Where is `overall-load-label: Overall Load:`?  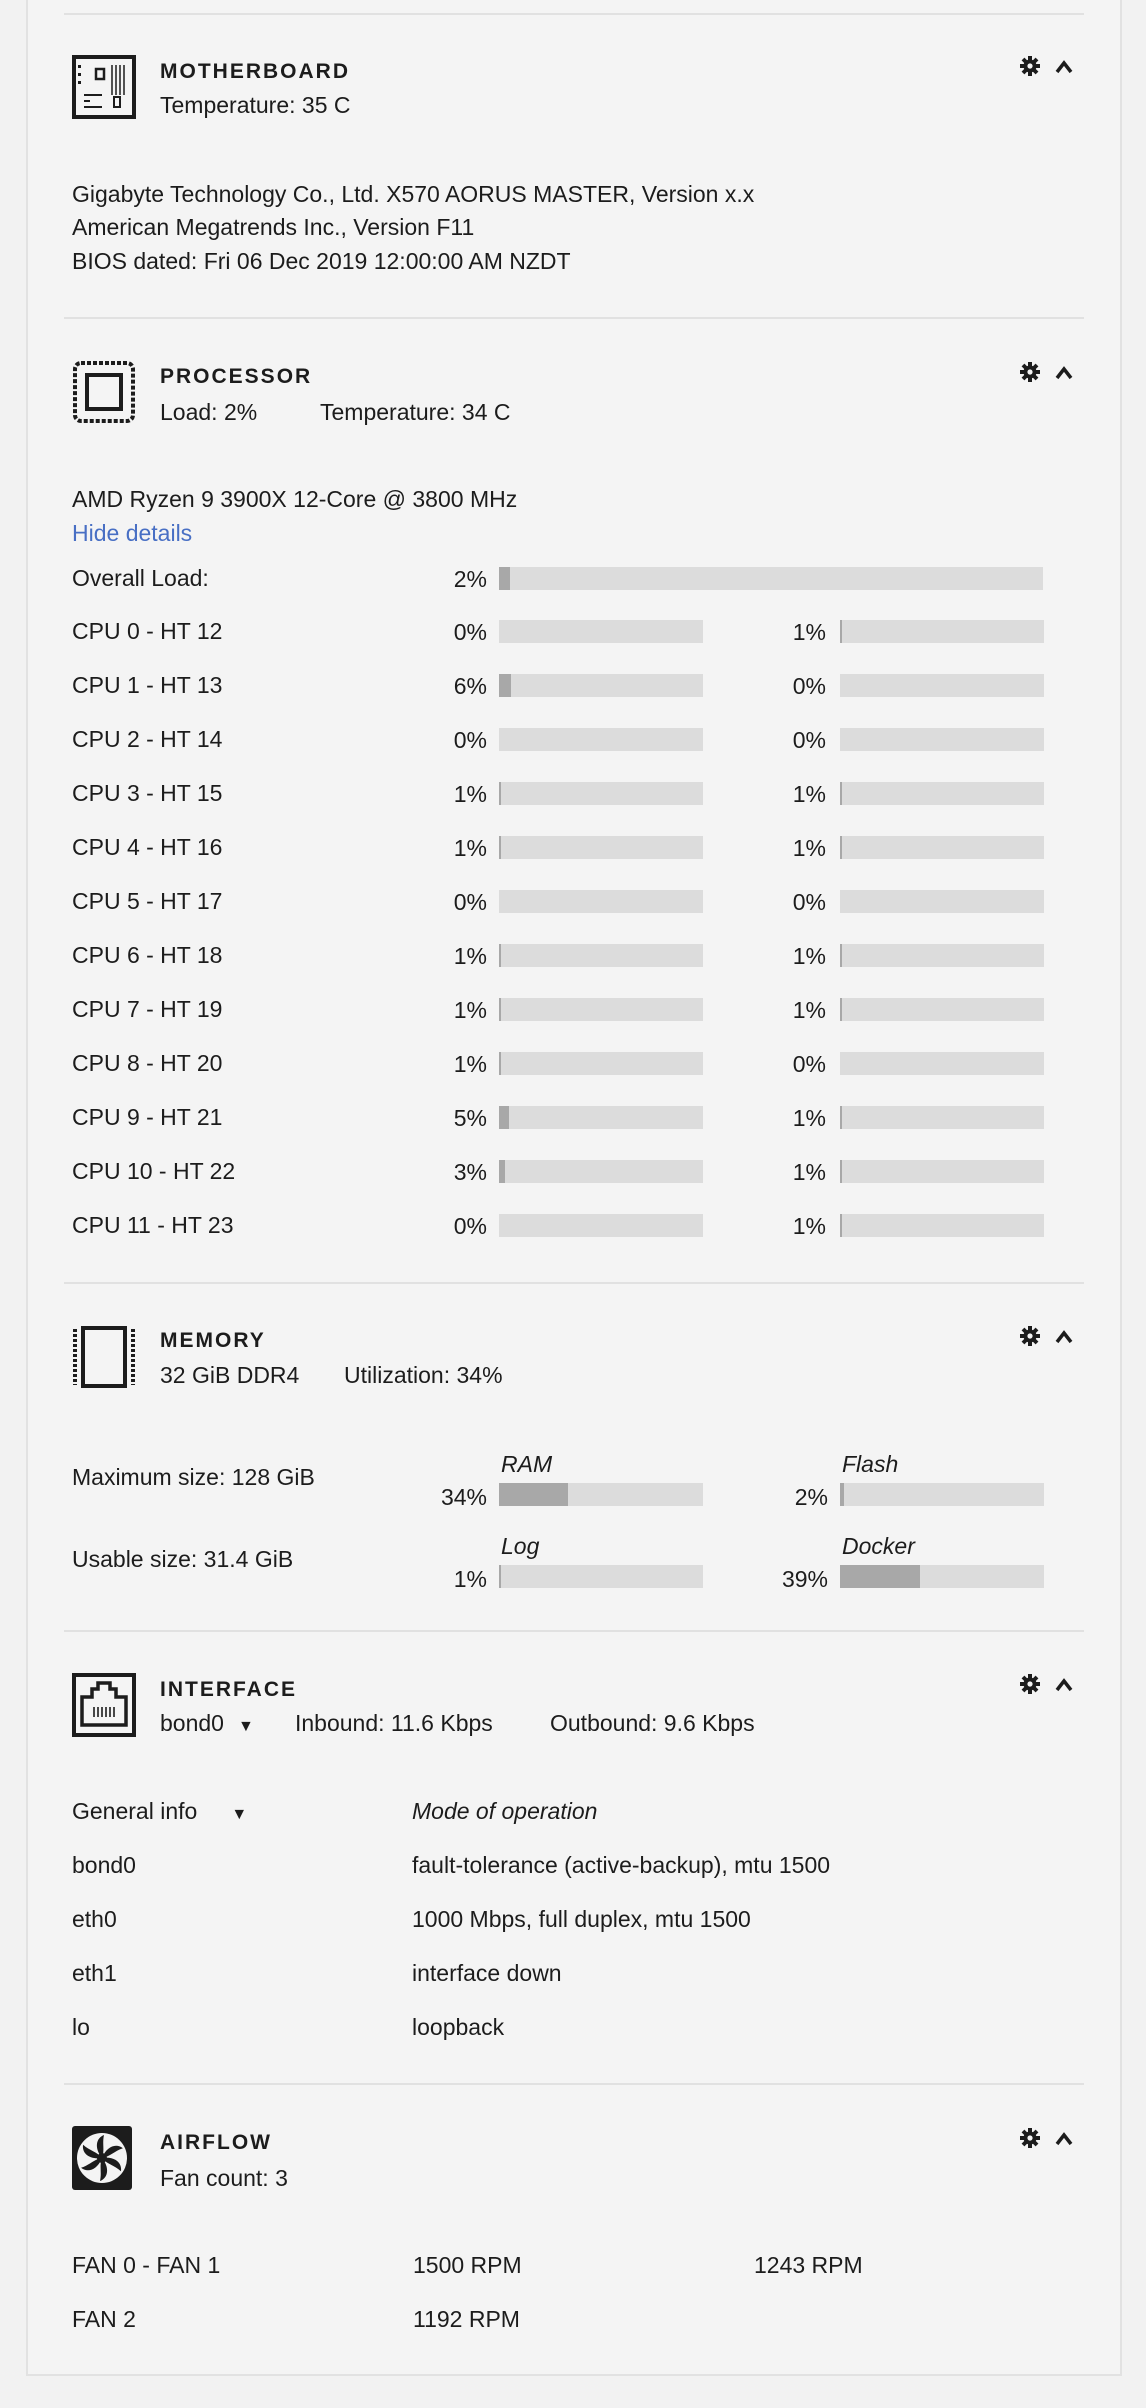 overall-load-label: Overall Load: is located at coordinates (140, 578).